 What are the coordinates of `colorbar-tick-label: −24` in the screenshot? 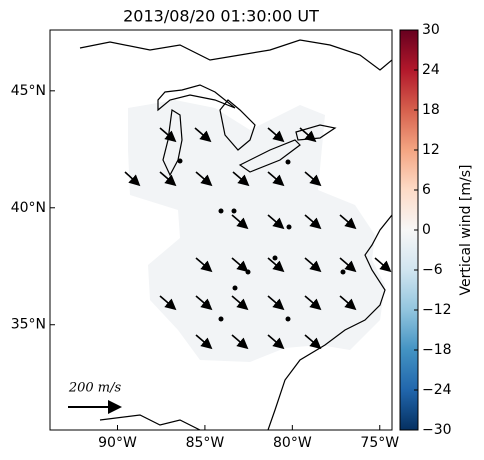 It's located at (437, 390).